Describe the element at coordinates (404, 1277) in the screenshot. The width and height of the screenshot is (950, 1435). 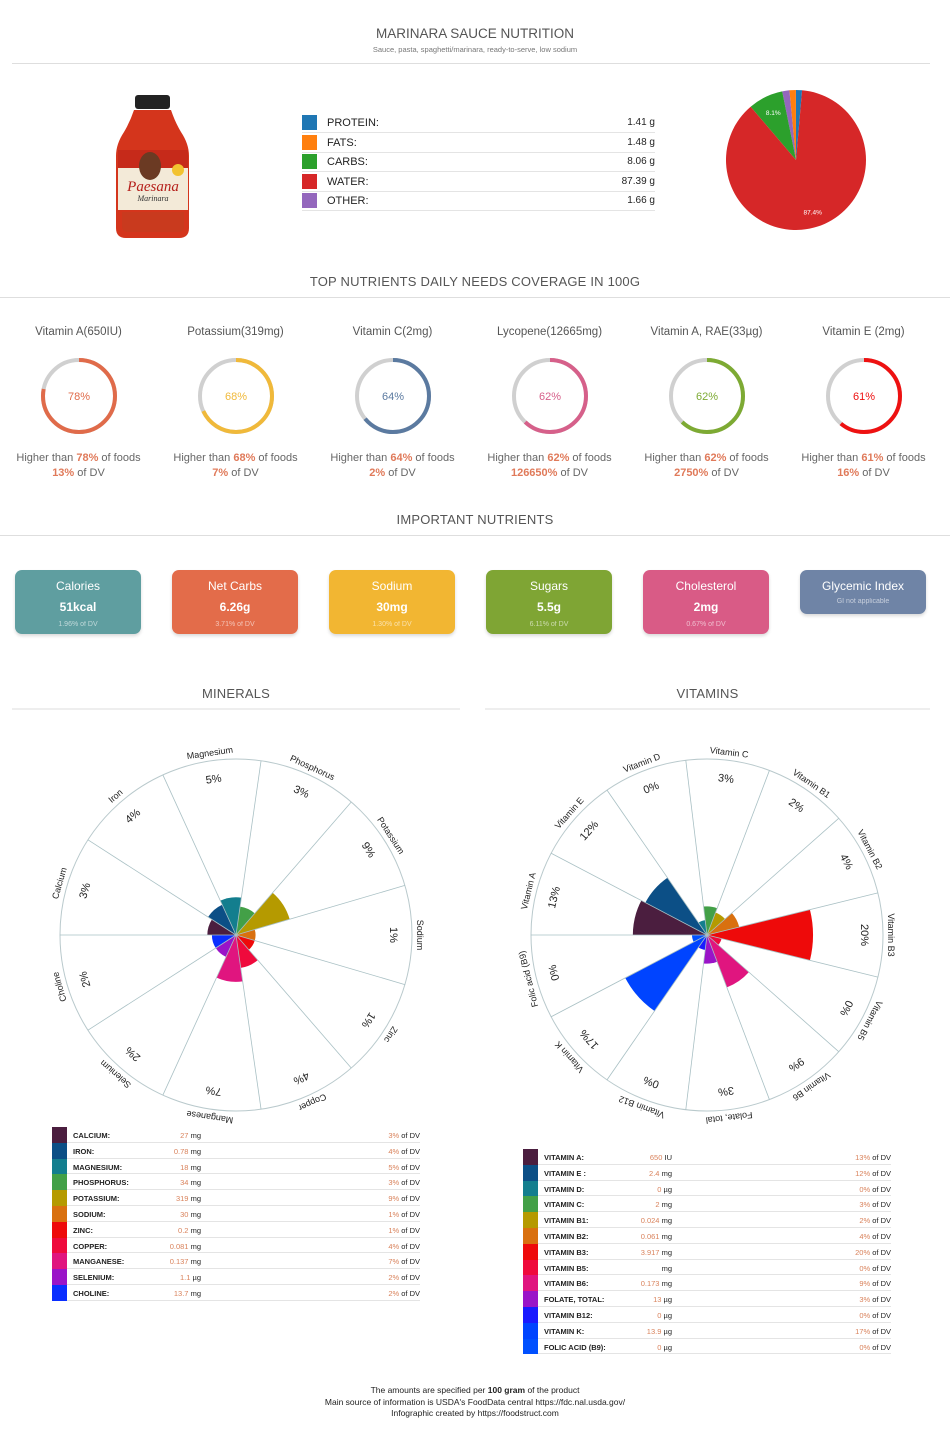
I see `nutrient-dv: 2% of DV` at that location.